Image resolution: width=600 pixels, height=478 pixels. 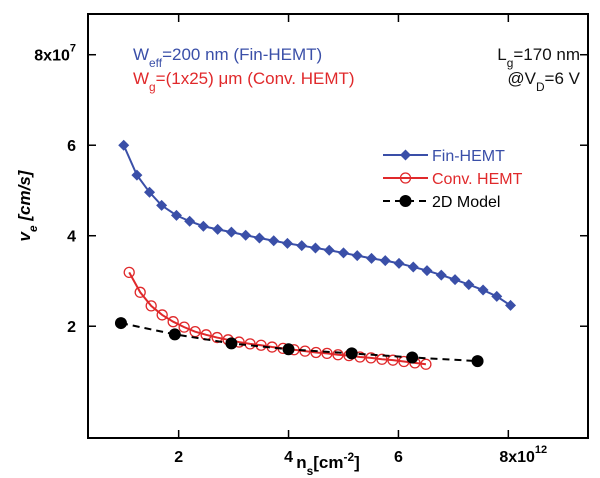 I want to click on x-tick-label: 6, so click(x=398, y=457).